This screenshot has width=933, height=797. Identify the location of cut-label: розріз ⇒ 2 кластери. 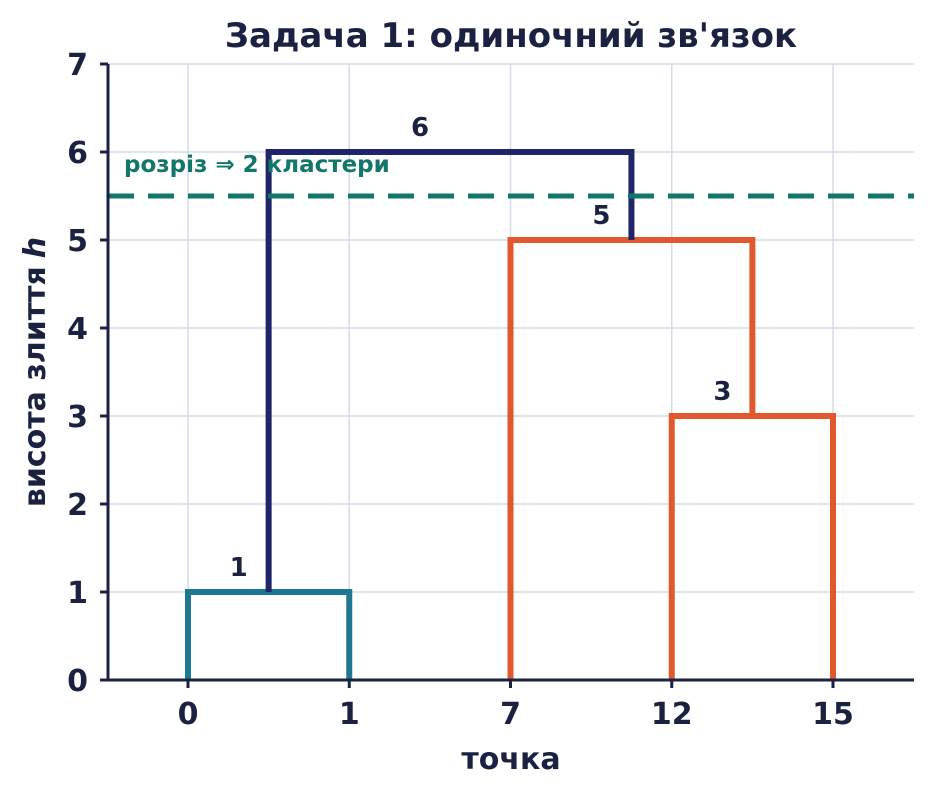
(257, 165).